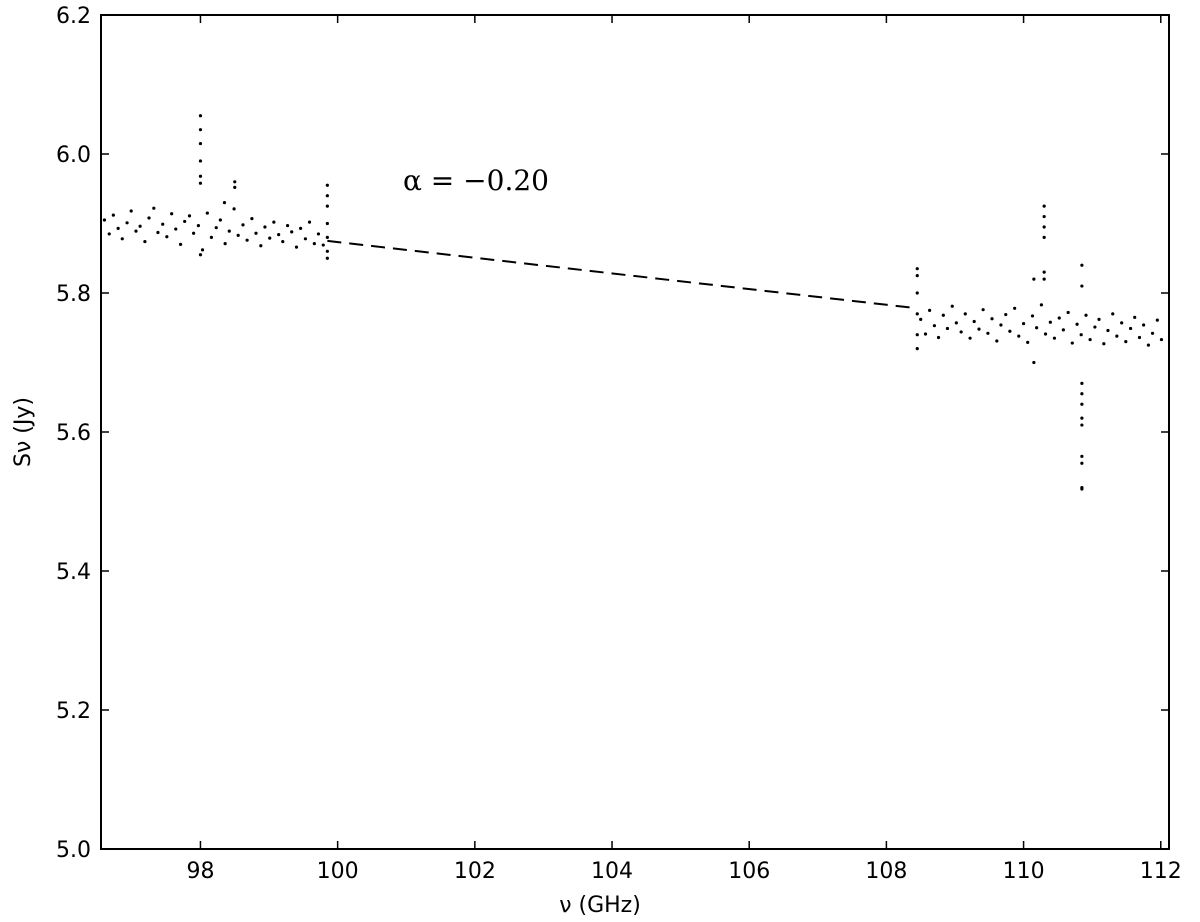  What do you see at coordinates (200, 871) in the screenshot?
I see `x-tick-label: 98` at bounding box center [200, 871].